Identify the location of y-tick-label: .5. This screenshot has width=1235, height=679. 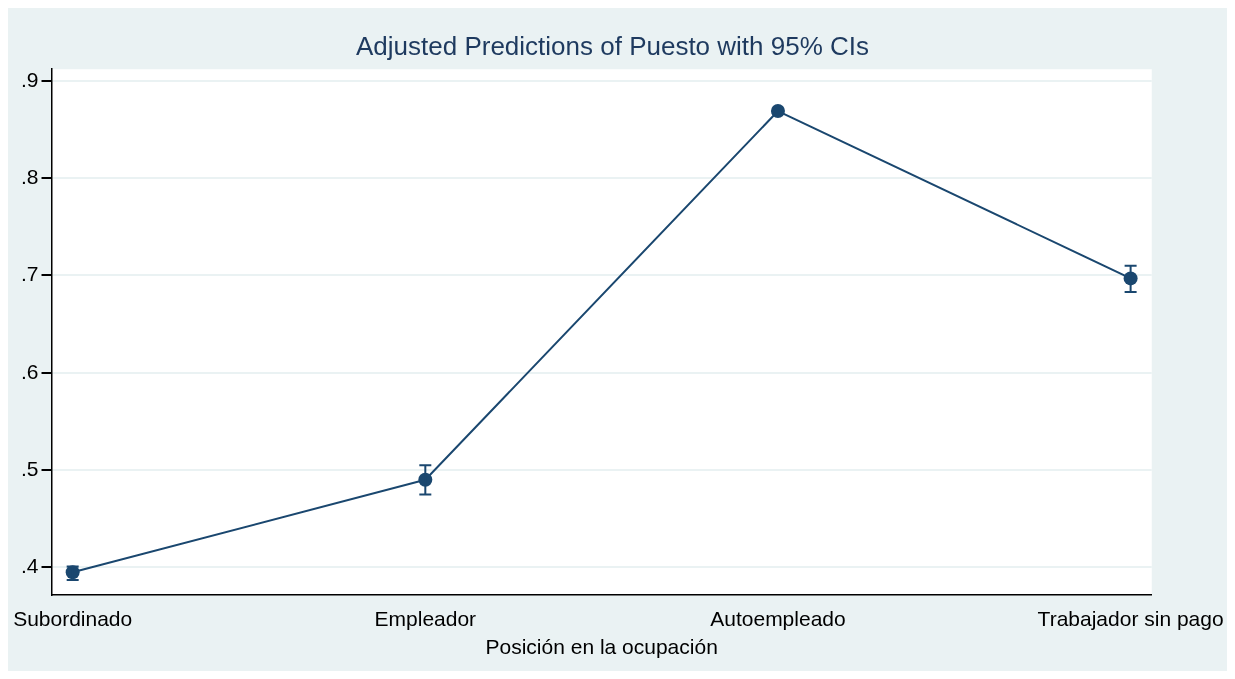
(30, 468).